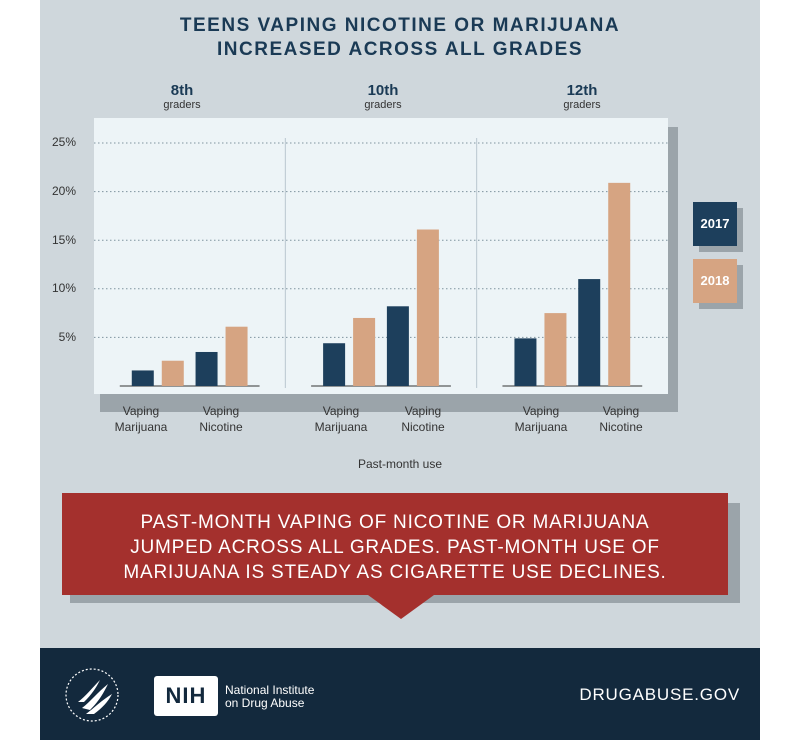  What do you see at coordinates (265, 703) in the screenshot?
I see `institute-name-line: on Drug Abuse` at bounding box center [265, 703].